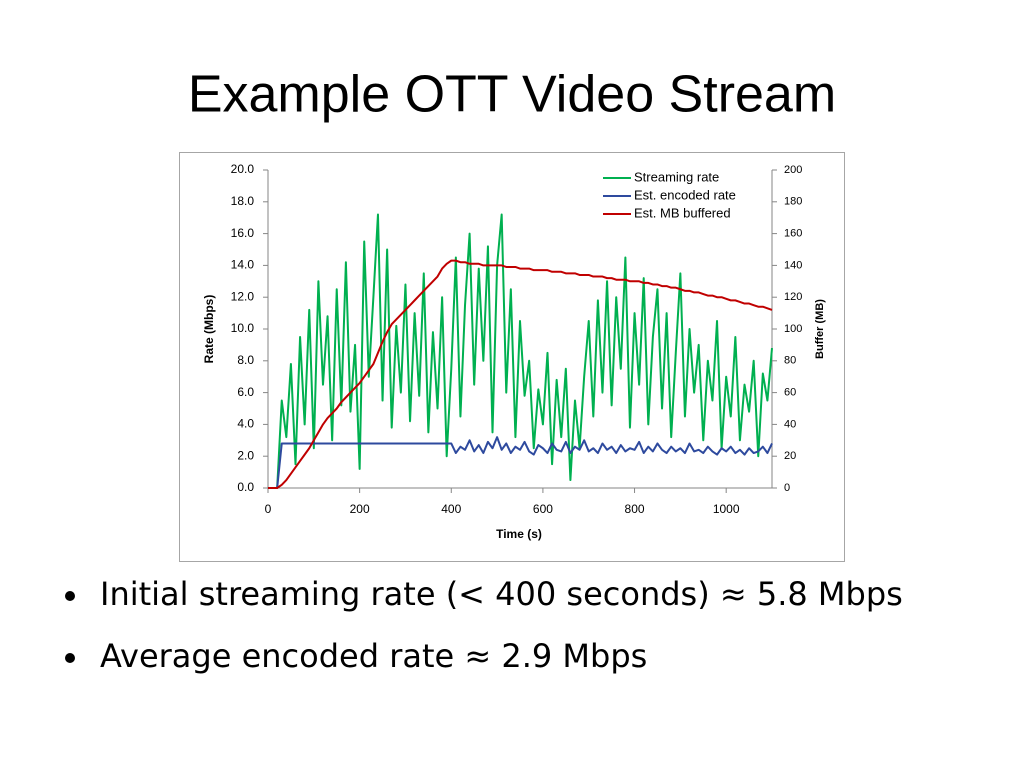  I want to click on y2-tick-label: 160, so click(793, 234).